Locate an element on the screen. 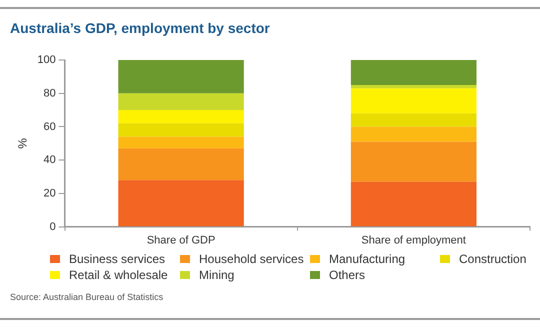 This screenshot has height=334, width=540. source-note: Source: Australian Bureau of Statistics is located at coordinates (87, 297).